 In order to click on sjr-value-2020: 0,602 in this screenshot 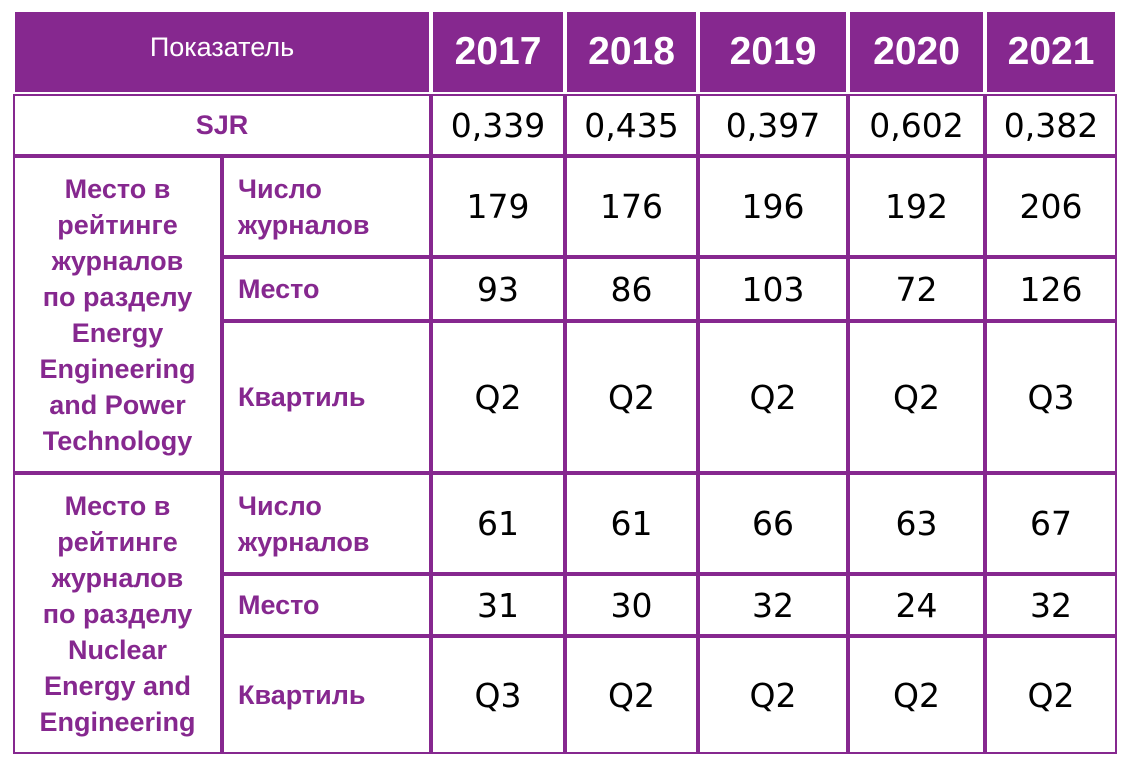, I will do `click(917, 125)`.